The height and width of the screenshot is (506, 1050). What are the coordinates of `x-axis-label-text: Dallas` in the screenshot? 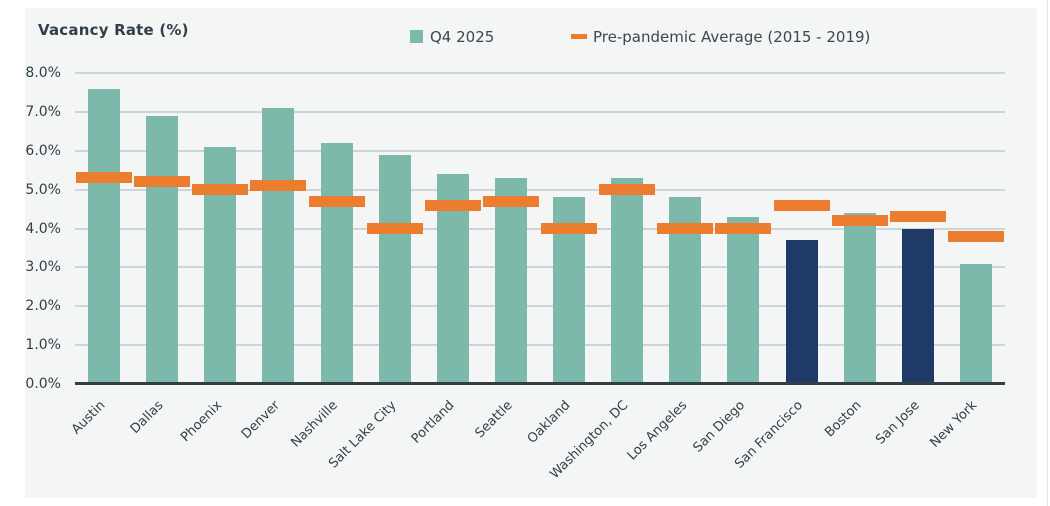 It's located at (147, 417).